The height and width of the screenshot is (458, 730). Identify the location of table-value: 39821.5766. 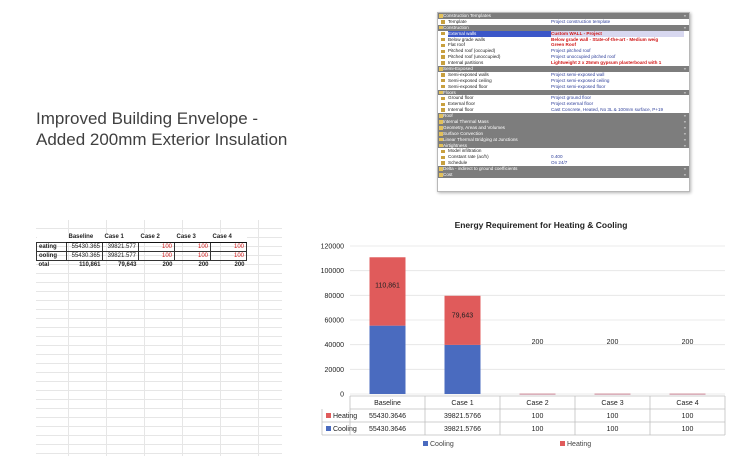
(462, 416).